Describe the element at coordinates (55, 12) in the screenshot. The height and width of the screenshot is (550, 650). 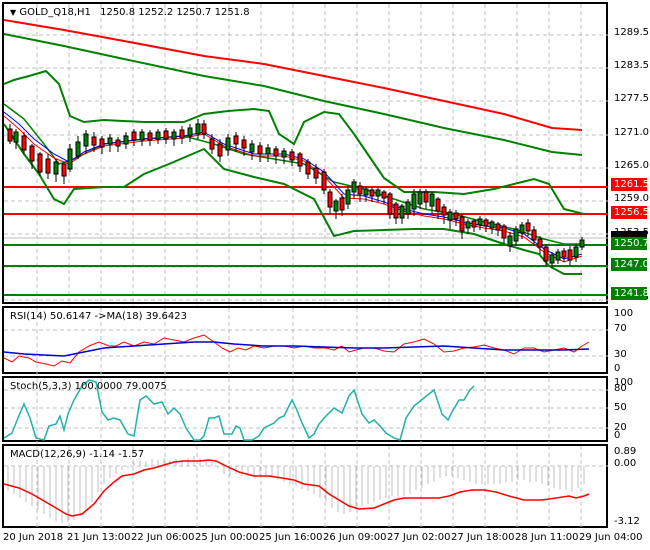
I see `symbol-label: GOLD_Q18,H1` at that location.